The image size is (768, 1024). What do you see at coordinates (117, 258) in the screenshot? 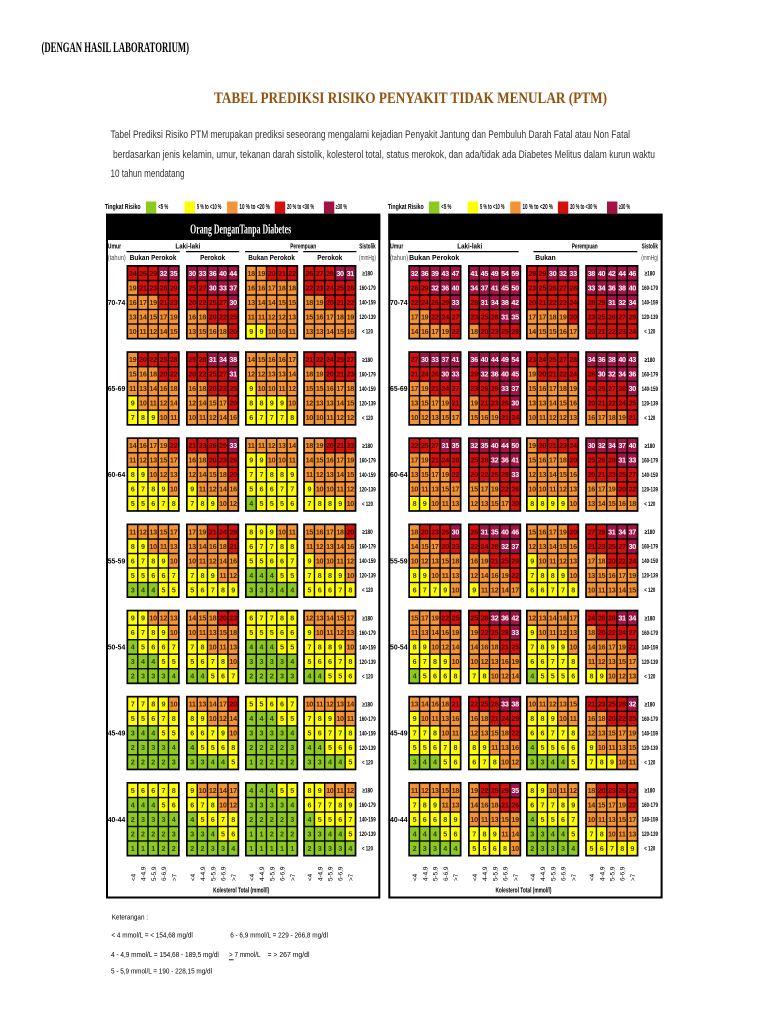
I see `svg-text: (tahun)` at bounding box center [117, 258].